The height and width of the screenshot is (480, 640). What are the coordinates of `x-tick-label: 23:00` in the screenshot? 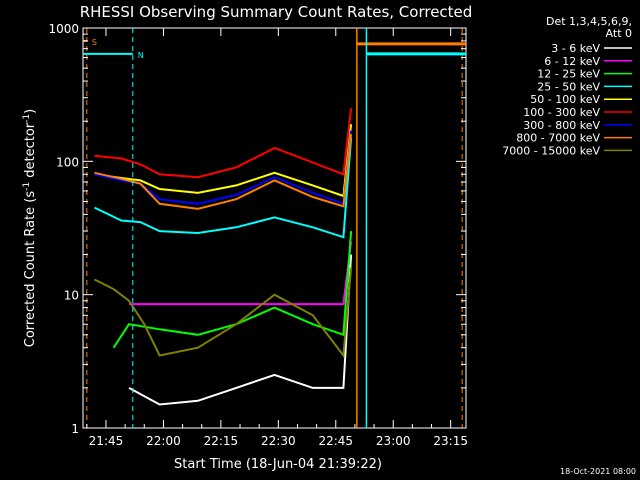 It's located at (393, 441).